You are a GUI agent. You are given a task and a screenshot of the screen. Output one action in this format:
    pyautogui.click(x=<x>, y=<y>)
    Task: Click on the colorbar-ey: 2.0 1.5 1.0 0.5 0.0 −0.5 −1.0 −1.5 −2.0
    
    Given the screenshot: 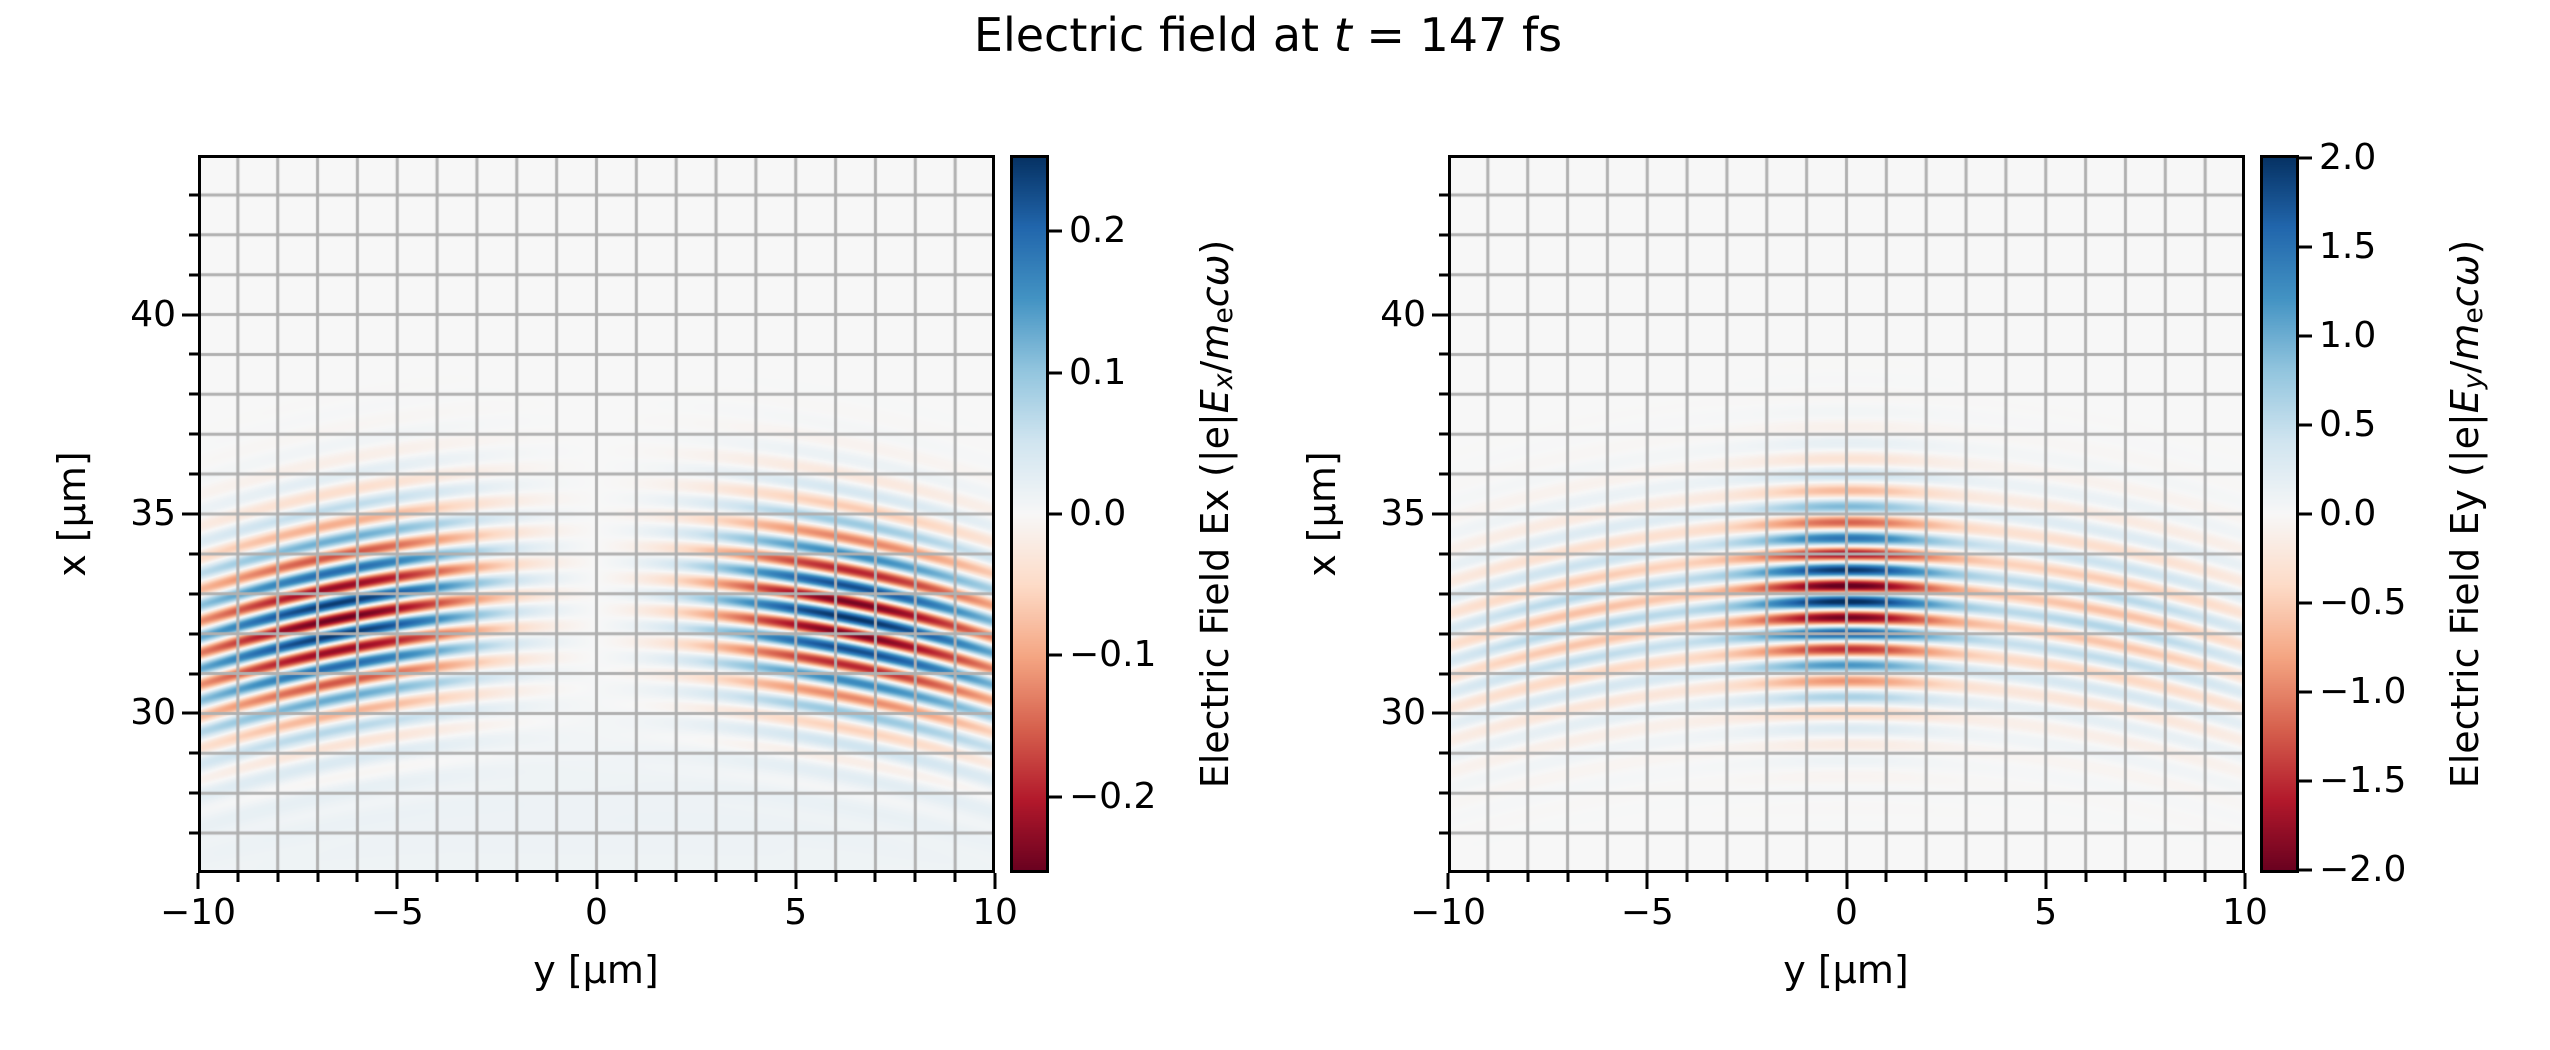 What is the action you would take?
    pyautogui.click(x=2333, y=513)
    